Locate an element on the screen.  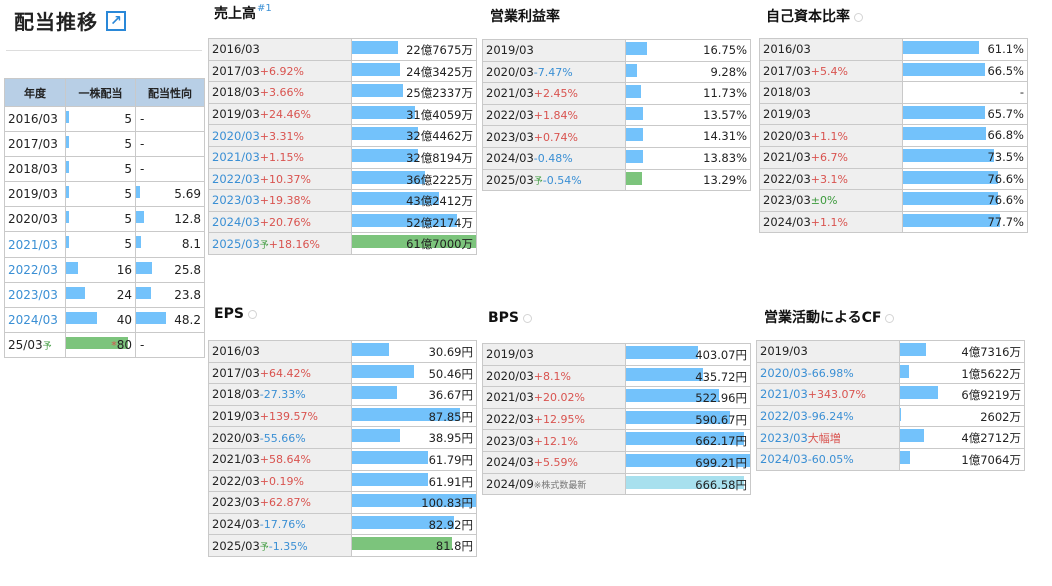
dps-number: 5 is located at coordinates (128, 119).